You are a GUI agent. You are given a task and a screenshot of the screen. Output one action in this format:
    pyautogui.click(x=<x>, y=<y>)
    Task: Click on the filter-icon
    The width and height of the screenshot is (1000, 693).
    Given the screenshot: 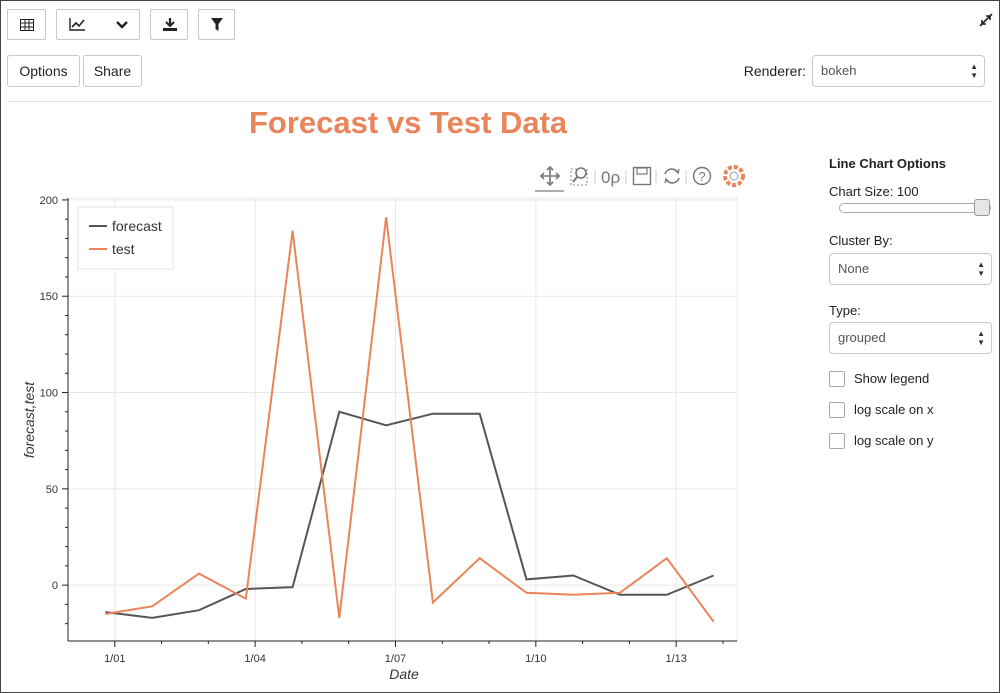 What is the action you would take?
    pyautogui.click(x=217, y=24)
    